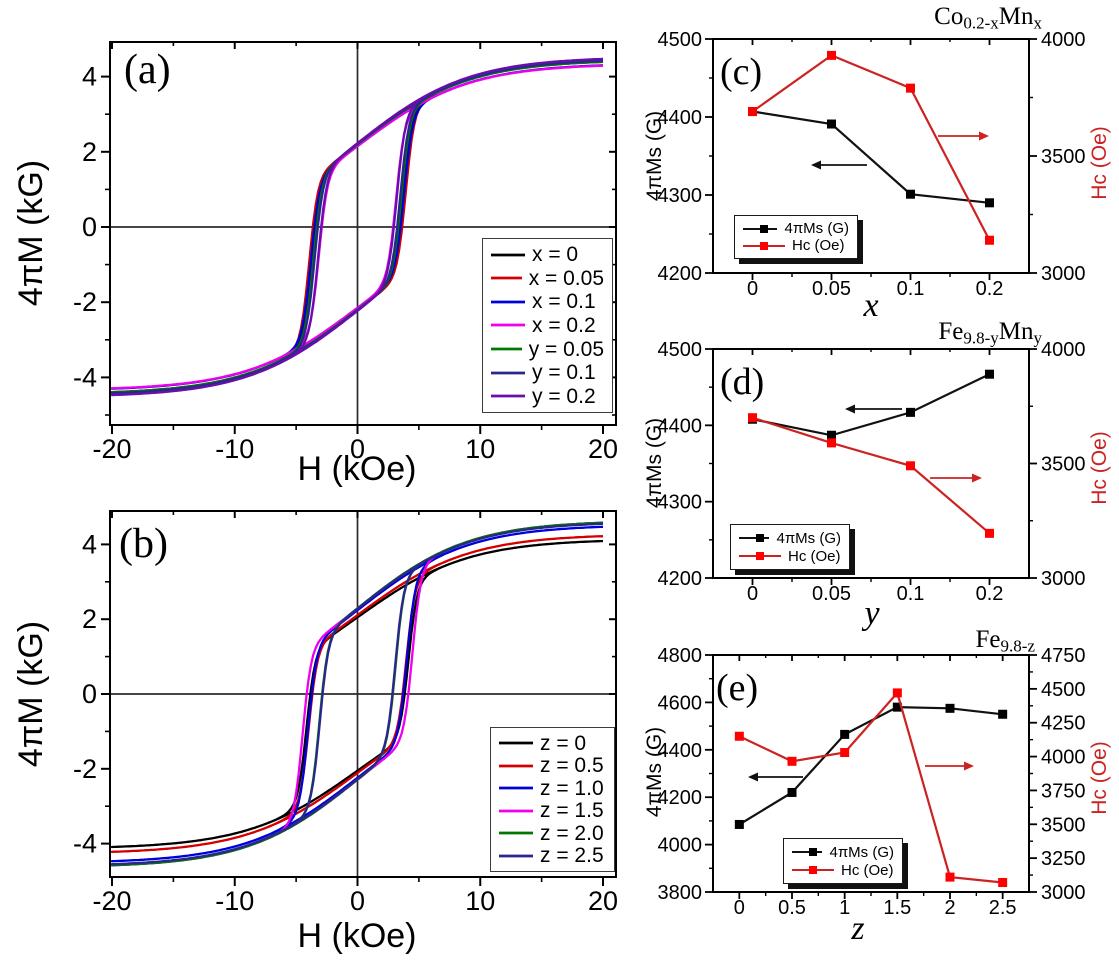 Image resolution: width=1119 pixels, height=974 pixels. Describe the element at coordinates (792, 908) in the screenshot. I see `svg-text: 0.5` at that location.